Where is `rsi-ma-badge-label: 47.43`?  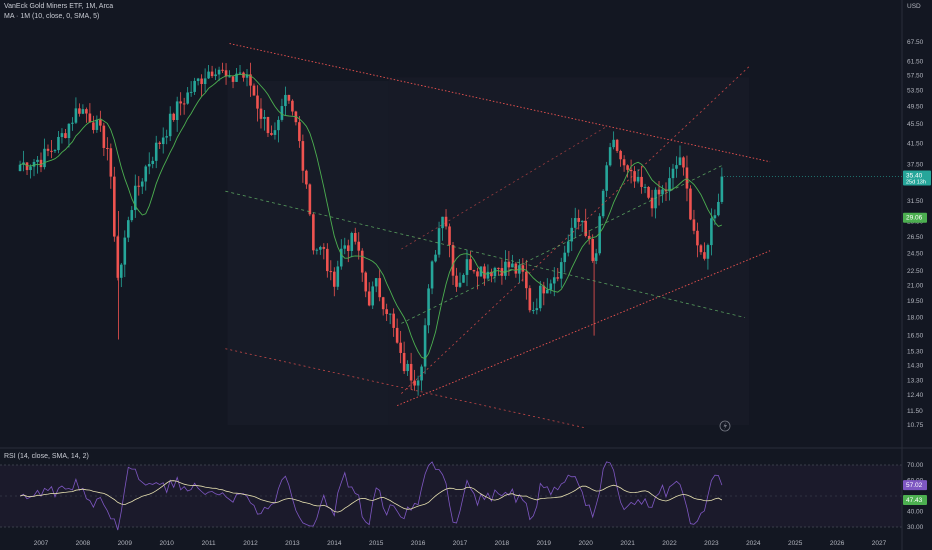
rsi-ma-badge-label: 47.43 is located at coordinates (914, 500).